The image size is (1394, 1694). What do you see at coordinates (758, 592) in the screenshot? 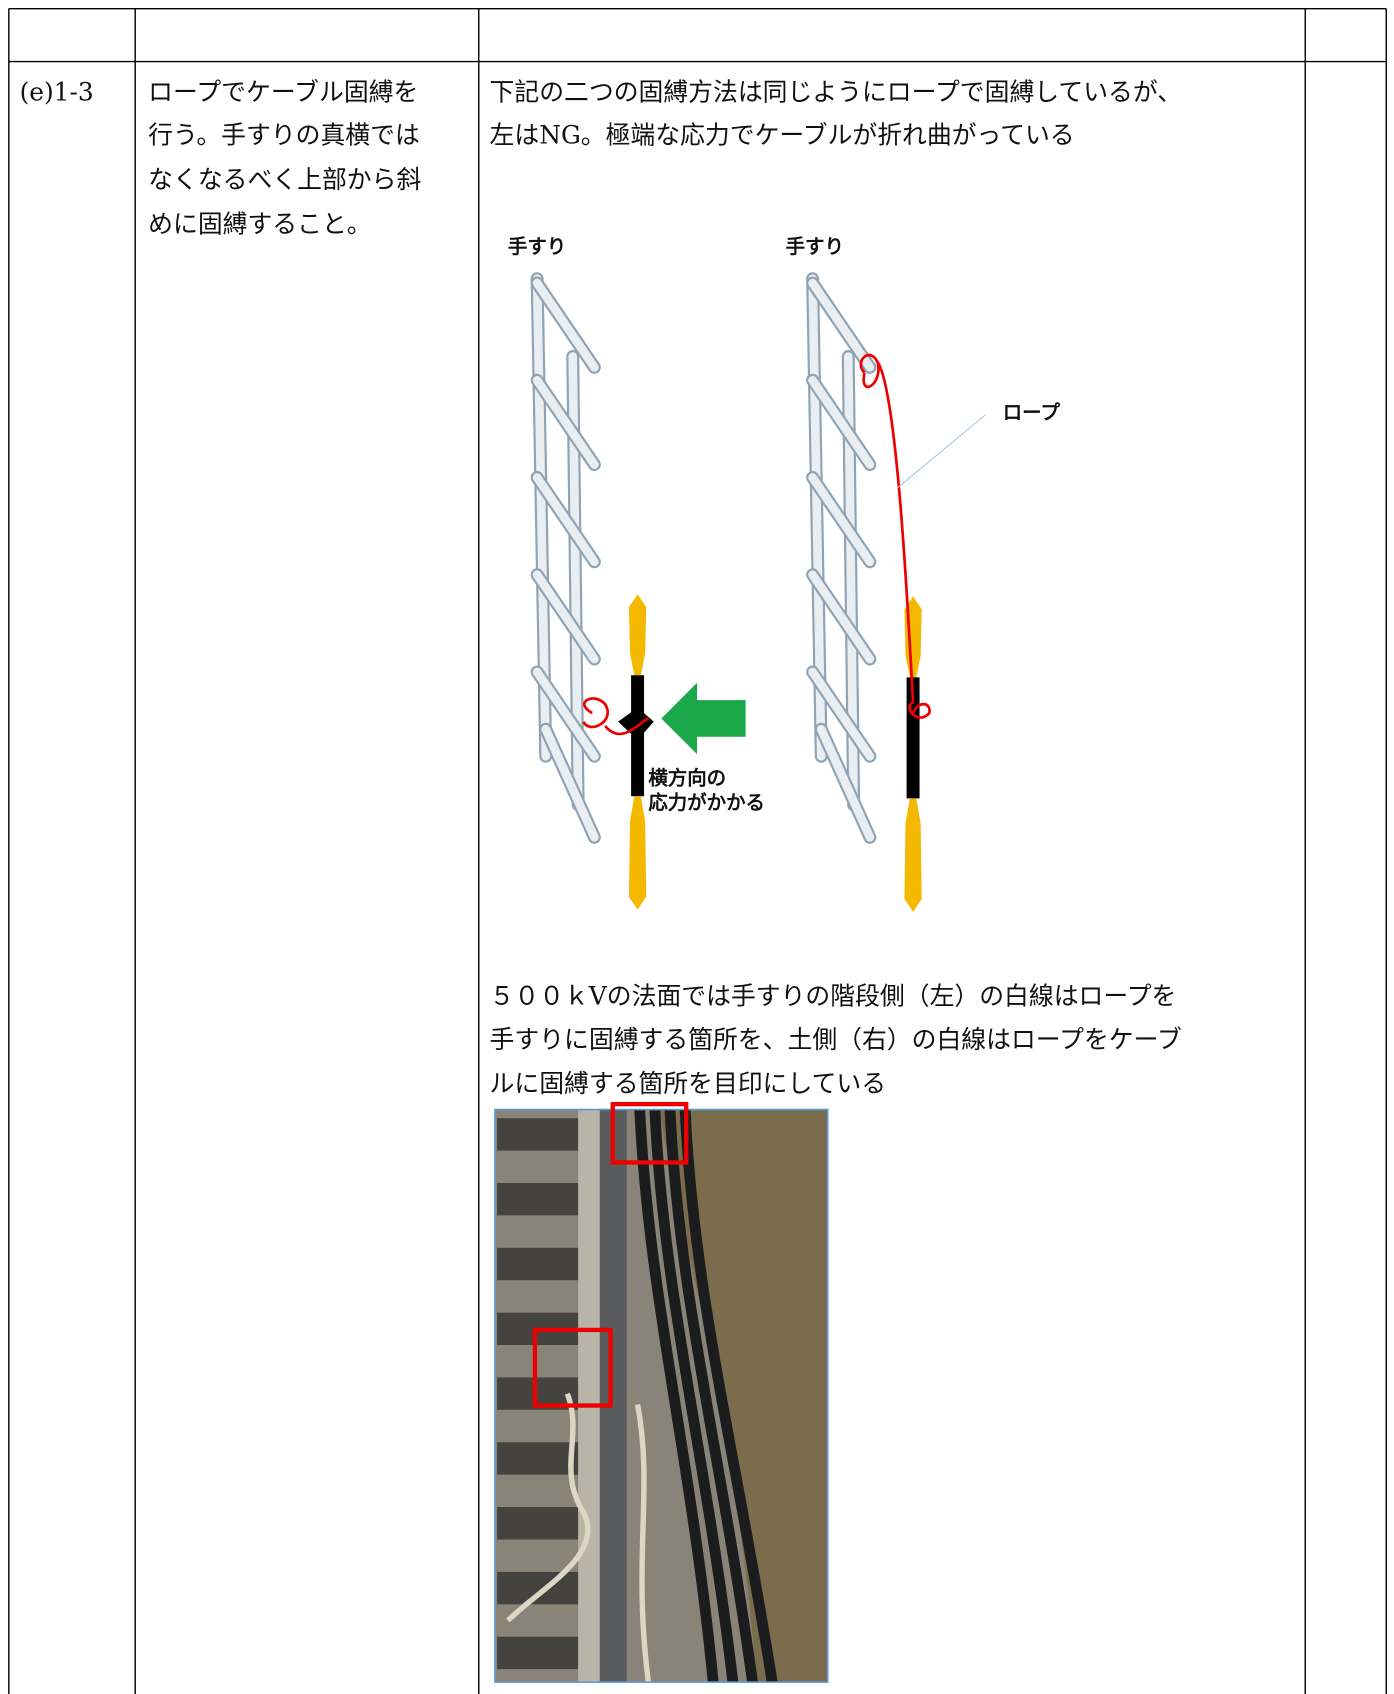
I see `diagram` at bounding box center [758, 592].